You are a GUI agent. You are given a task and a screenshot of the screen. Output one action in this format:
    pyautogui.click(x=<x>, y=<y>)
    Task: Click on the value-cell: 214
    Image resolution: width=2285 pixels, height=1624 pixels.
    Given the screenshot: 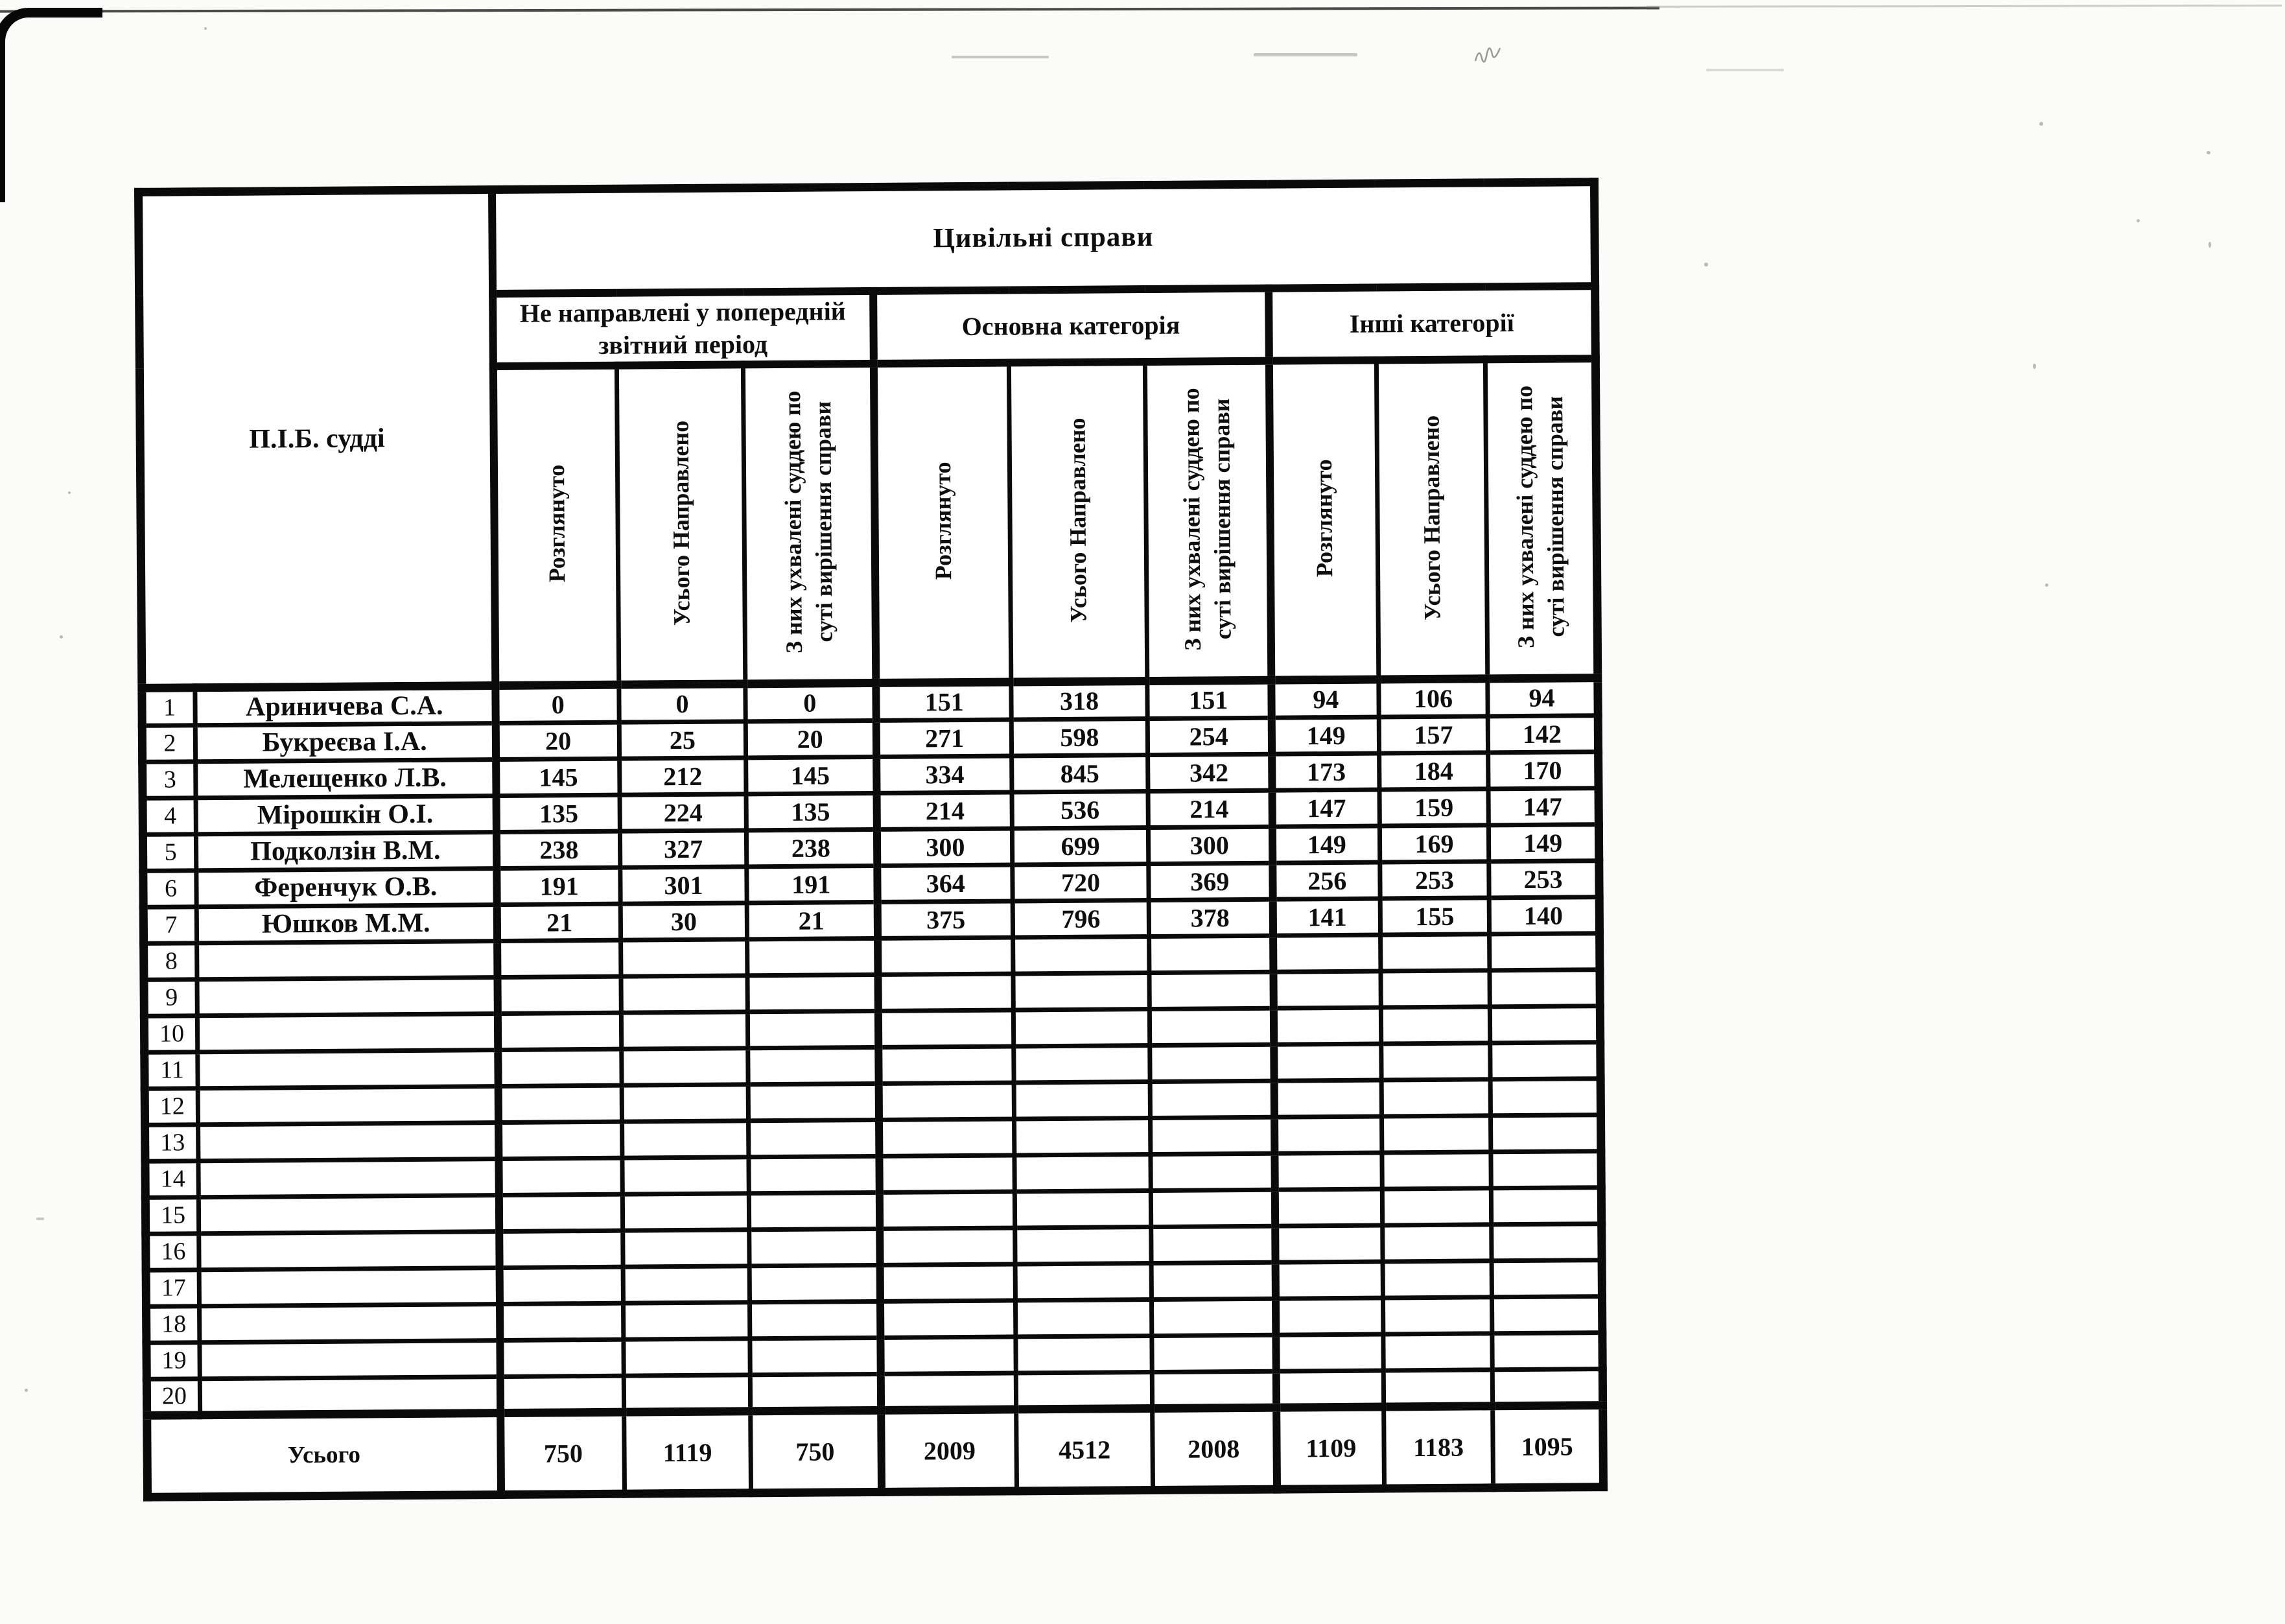 What is the action you would take?
    pyautogui.click(x=1210, y=809)
    